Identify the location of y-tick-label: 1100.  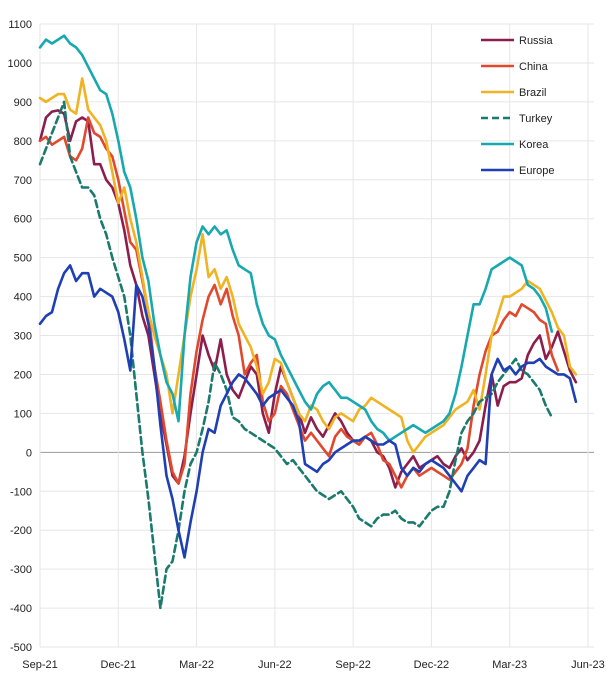
(20, 25).